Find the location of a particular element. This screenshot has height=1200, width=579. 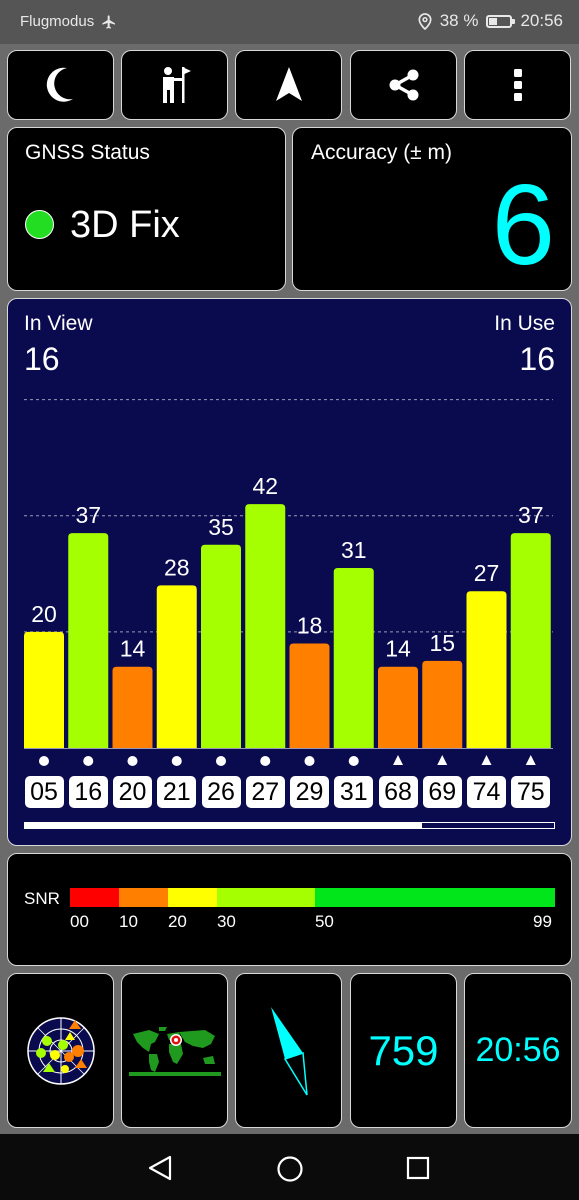

battery-icon is located at coordinates (501, 21).